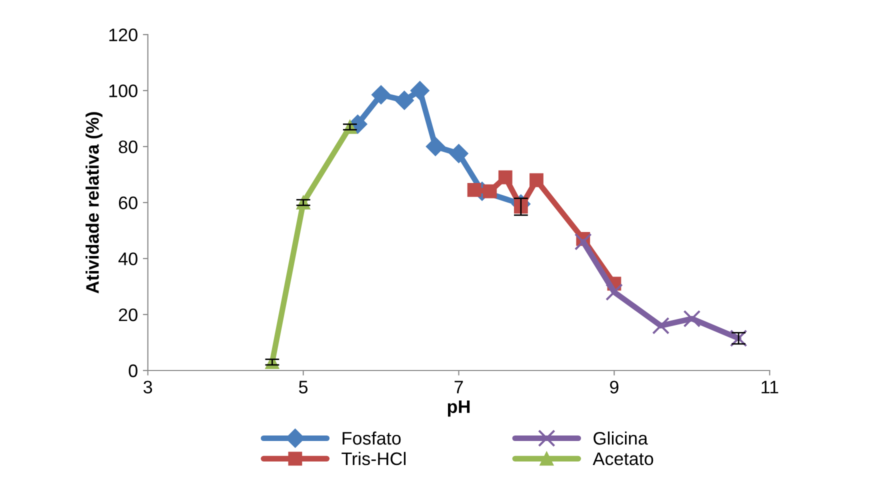  Describe the element at coordinates (128, 147) in the screenshot. I see `y-tick-label: 80` at that location.